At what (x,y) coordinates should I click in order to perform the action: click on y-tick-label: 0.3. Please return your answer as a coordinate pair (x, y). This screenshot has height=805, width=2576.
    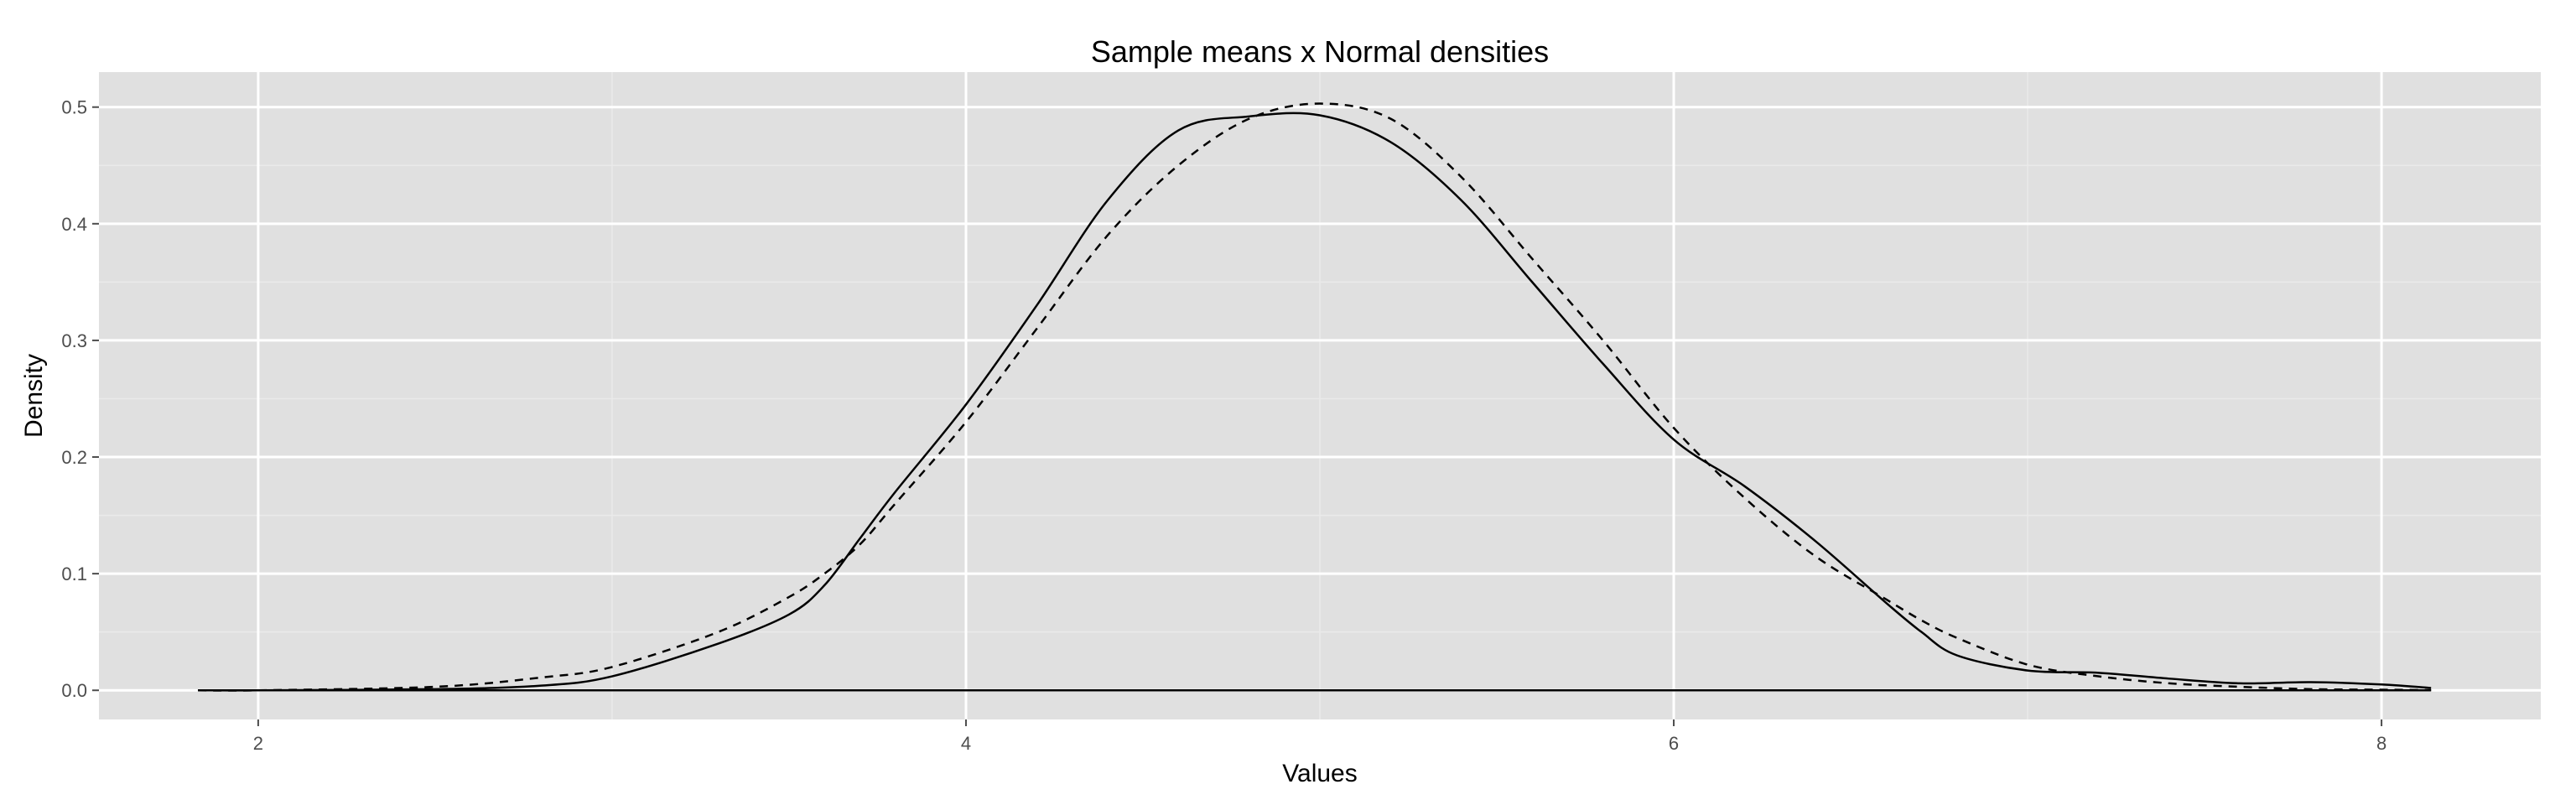
    Looking at the image, I should click on (74, 340).